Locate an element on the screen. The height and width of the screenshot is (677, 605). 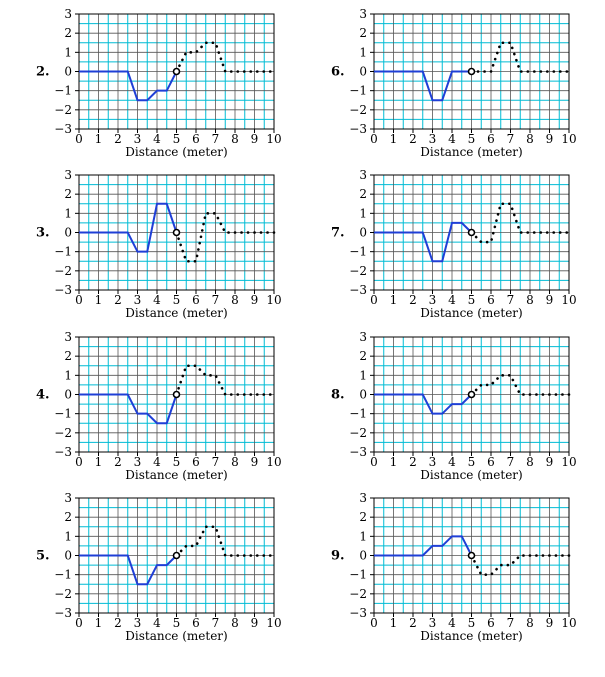
problem-number: 2. is located at coordinates (43, 72).